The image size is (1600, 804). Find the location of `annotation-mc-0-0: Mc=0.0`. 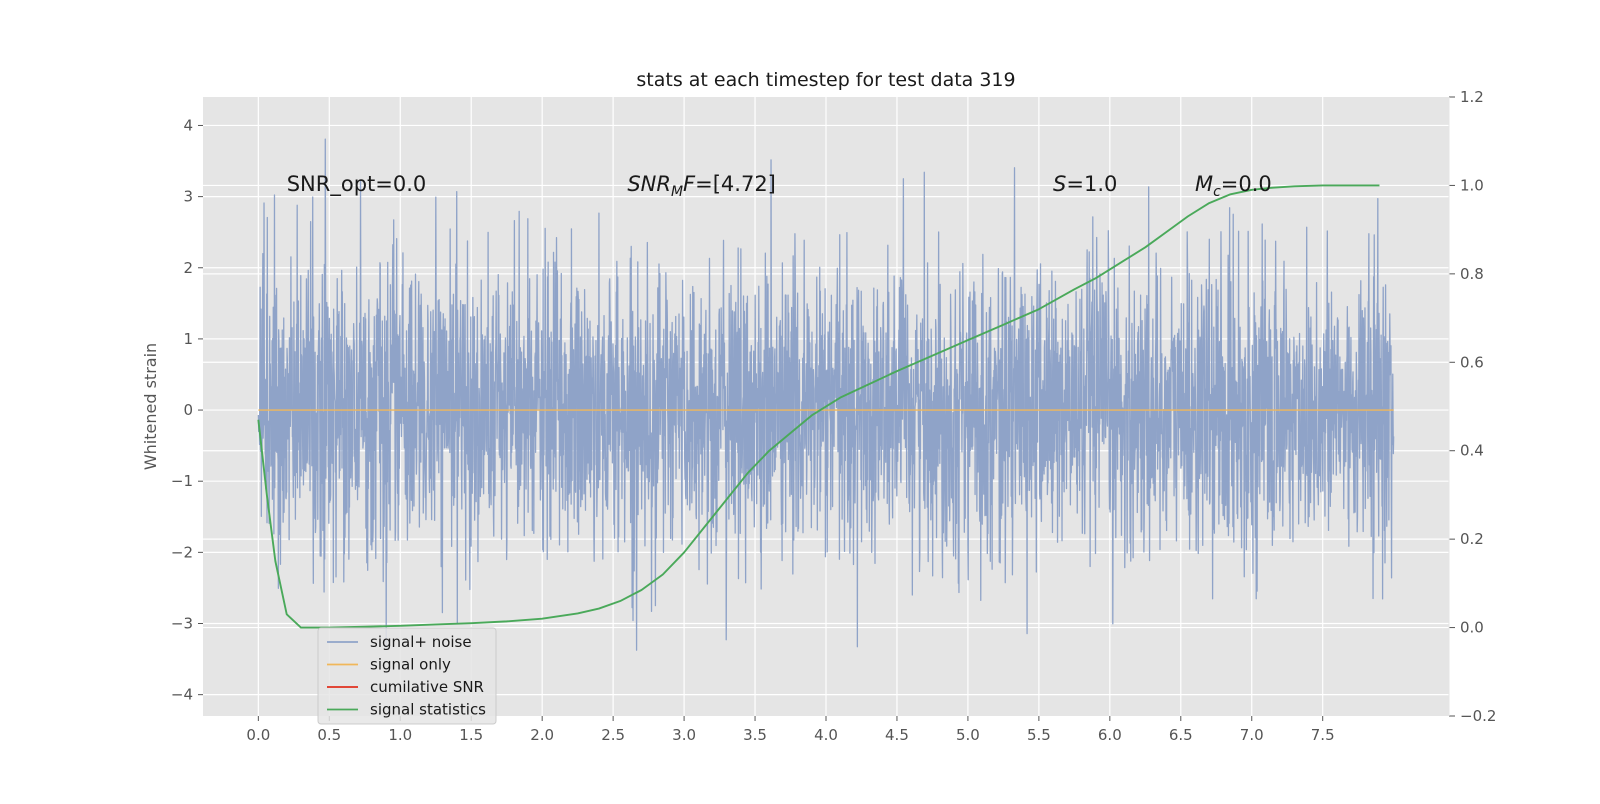

annotation-mc-0-0: Mc=0.0 is located at coordinates (1233, 186).